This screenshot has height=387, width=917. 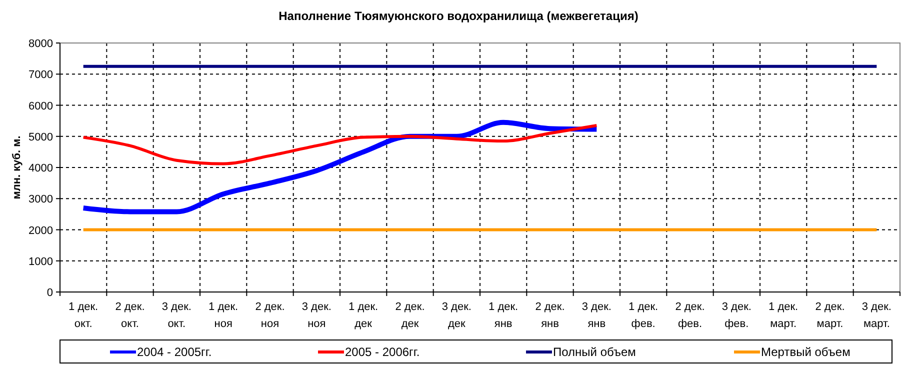 I want to click on y-tick-label: 3000, so click(x=40, y=200).